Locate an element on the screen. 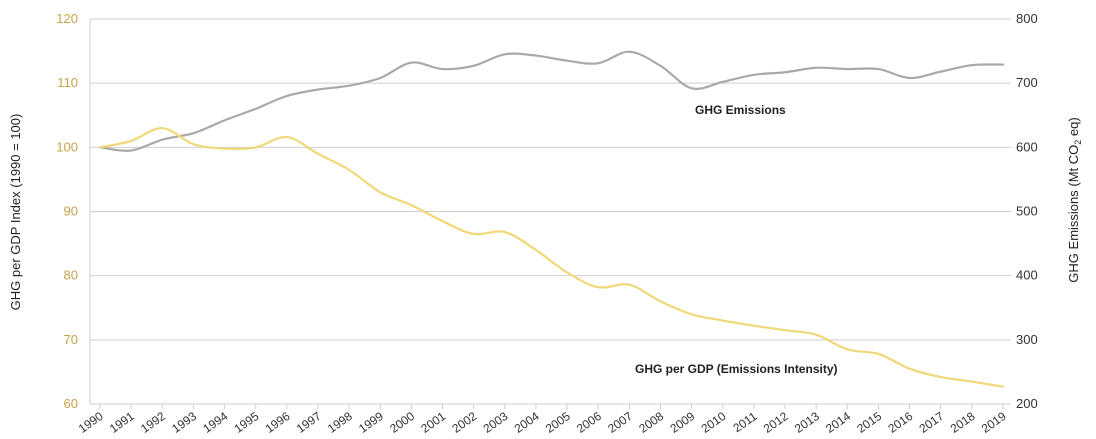  right-axis-ticks: 200 300 400 500 600 700 800 is located at coordinates (1027, 211).